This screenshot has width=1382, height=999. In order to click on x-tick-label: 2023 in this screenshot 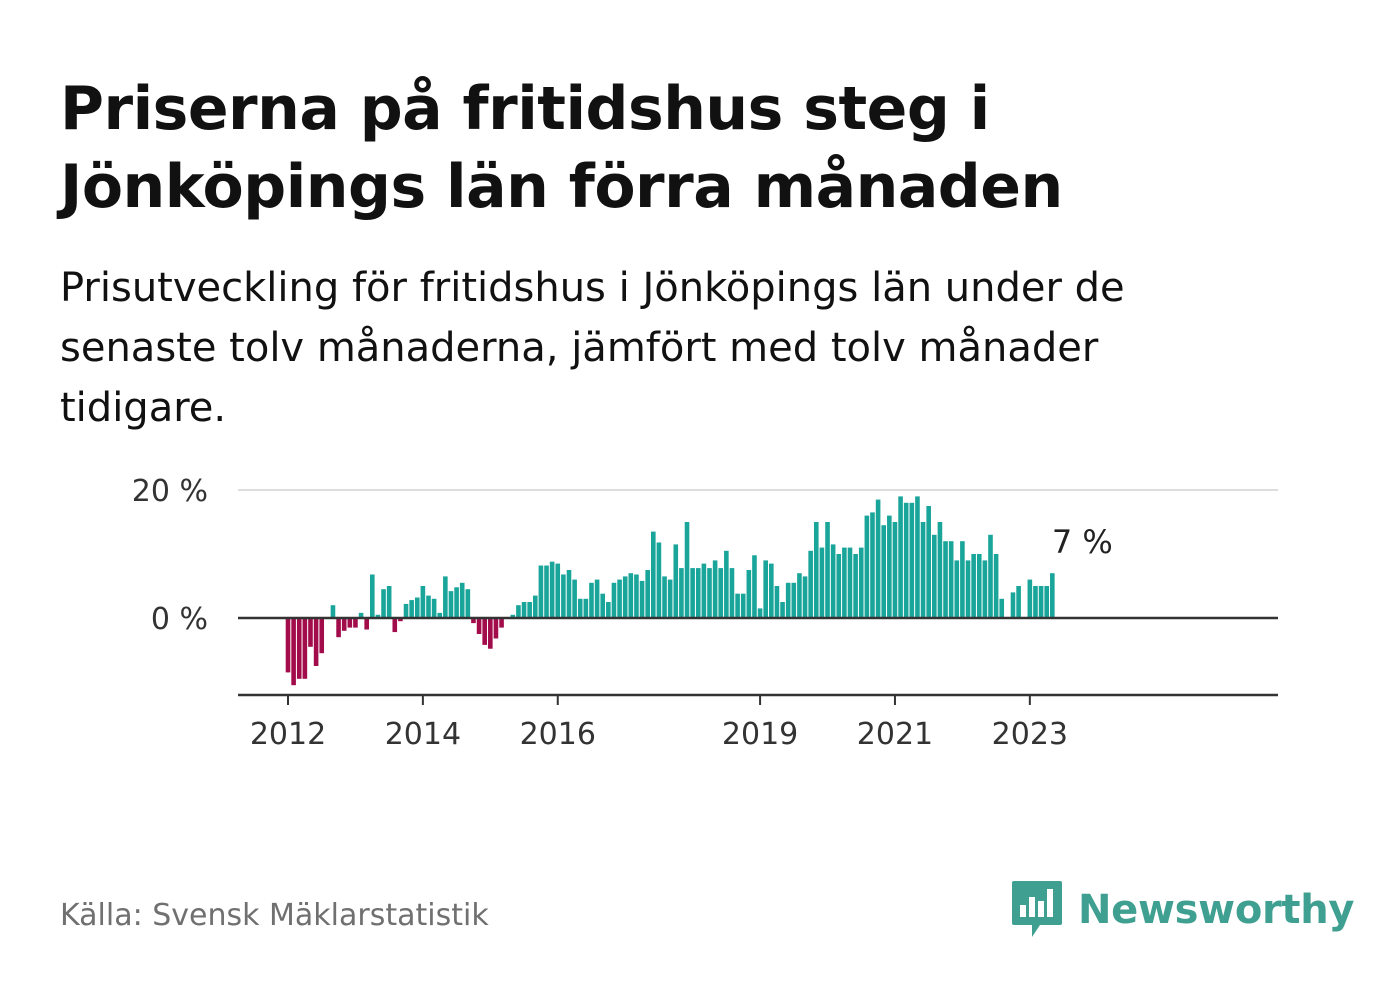, I will do `click(1030, 734)`.